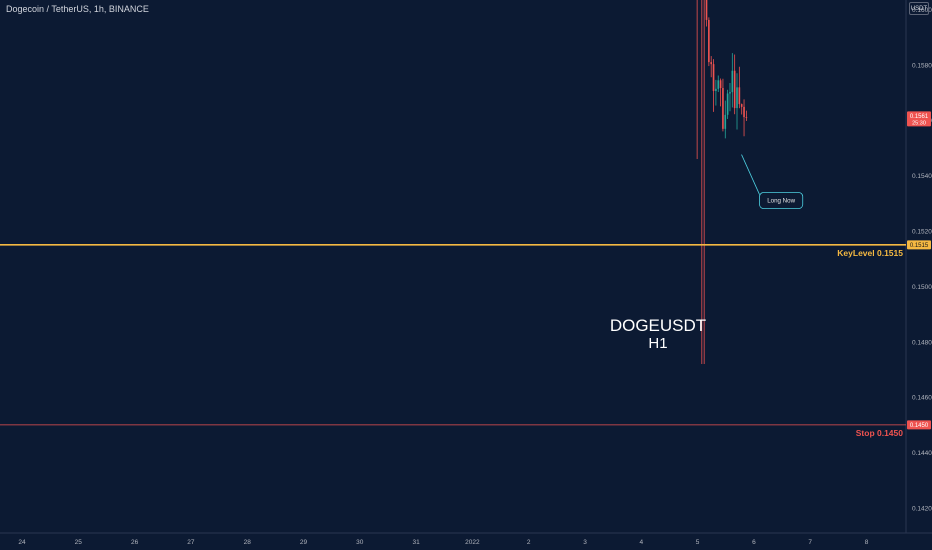 Image resolution: width=932 pixels, height=550 pixels. What do you see at coordinates (472, 542) in the screenshot?
I see `x-tick-label: 2022` at bounding box center [472, 542].